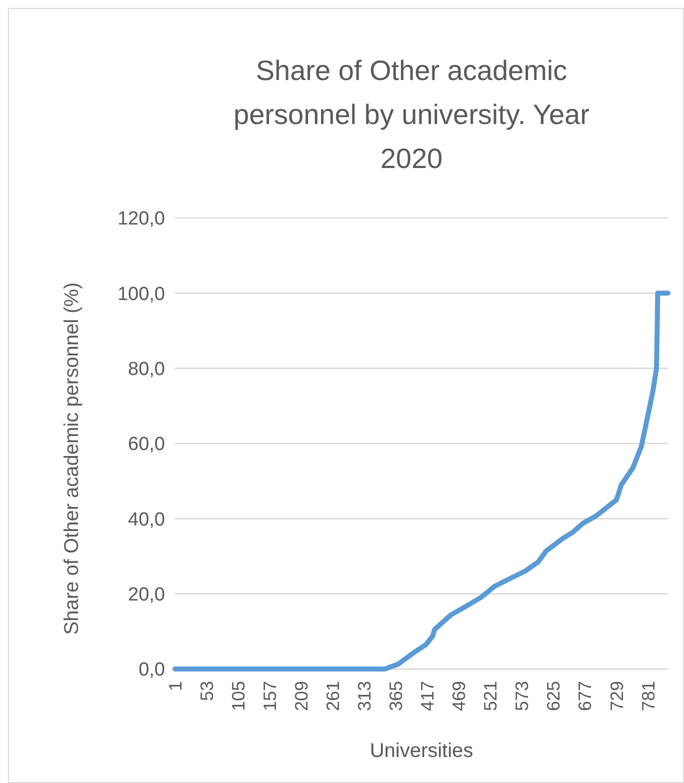 The image size is (684, 783). What do you see at coordinates (422, 751) in the screenshot?
I see `x-axis-title: Universities` at bounding box center [422, 751].